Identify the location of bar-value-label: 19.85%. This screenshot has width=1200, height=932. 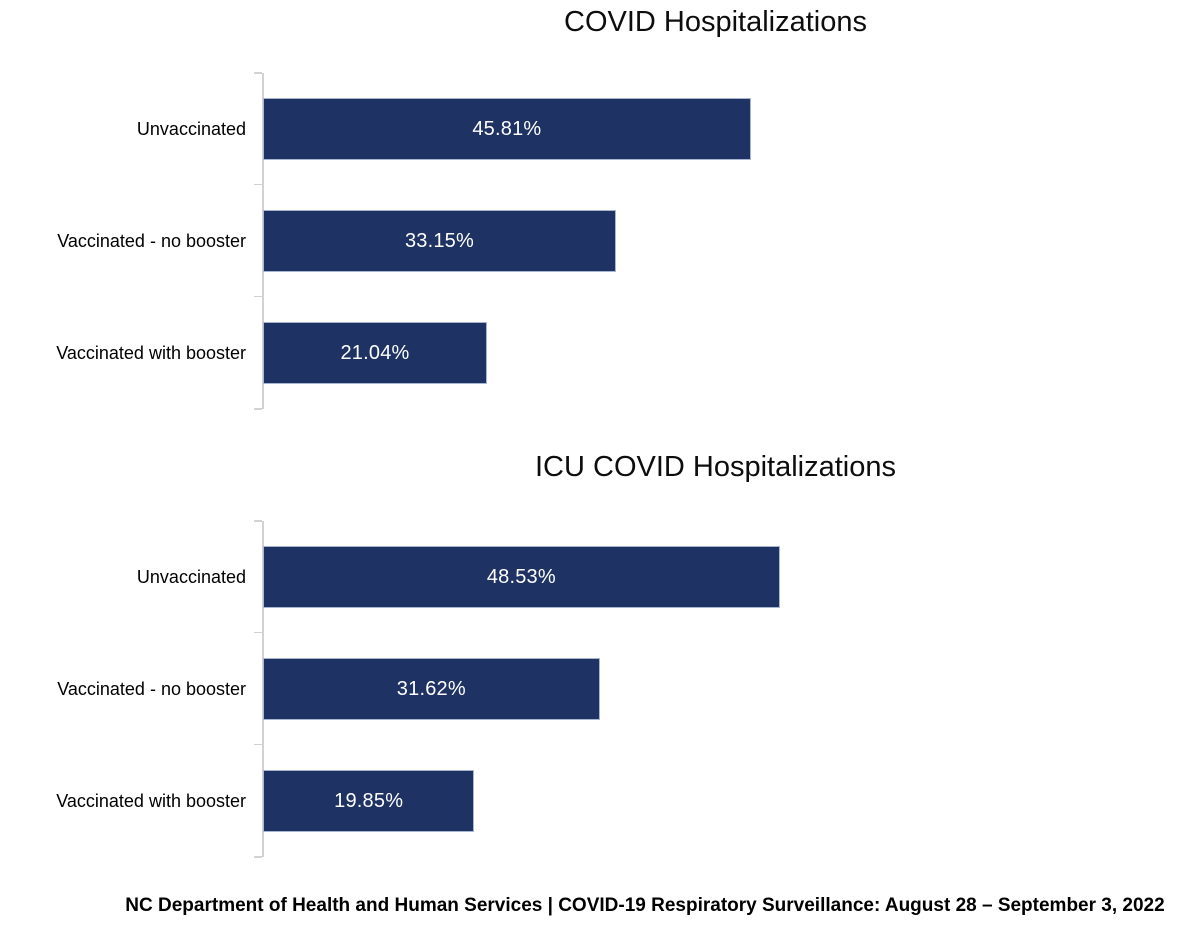
(369, 800).